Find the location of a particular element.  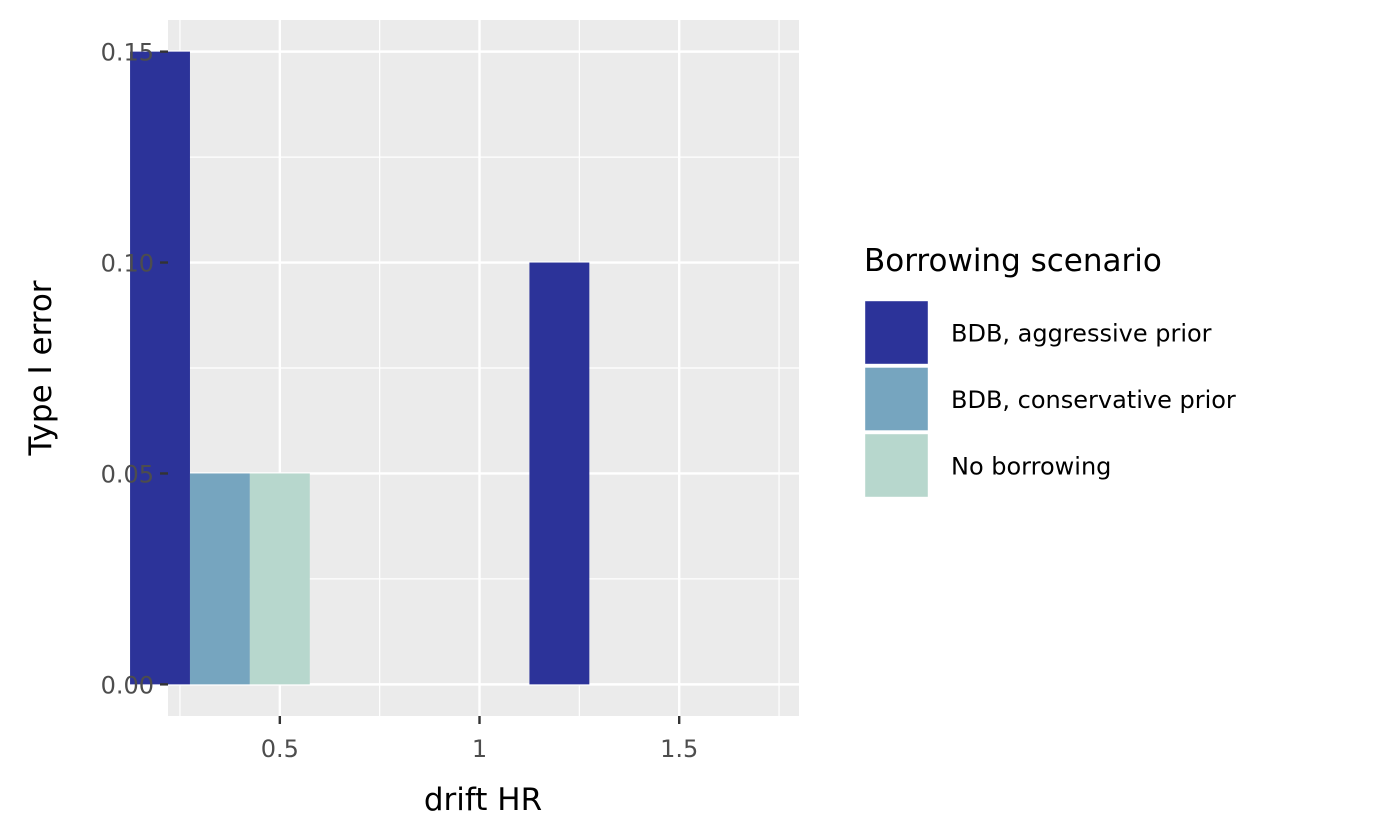

legend-label: BDB, aggressive prior is located at coordinates (1081, 334).